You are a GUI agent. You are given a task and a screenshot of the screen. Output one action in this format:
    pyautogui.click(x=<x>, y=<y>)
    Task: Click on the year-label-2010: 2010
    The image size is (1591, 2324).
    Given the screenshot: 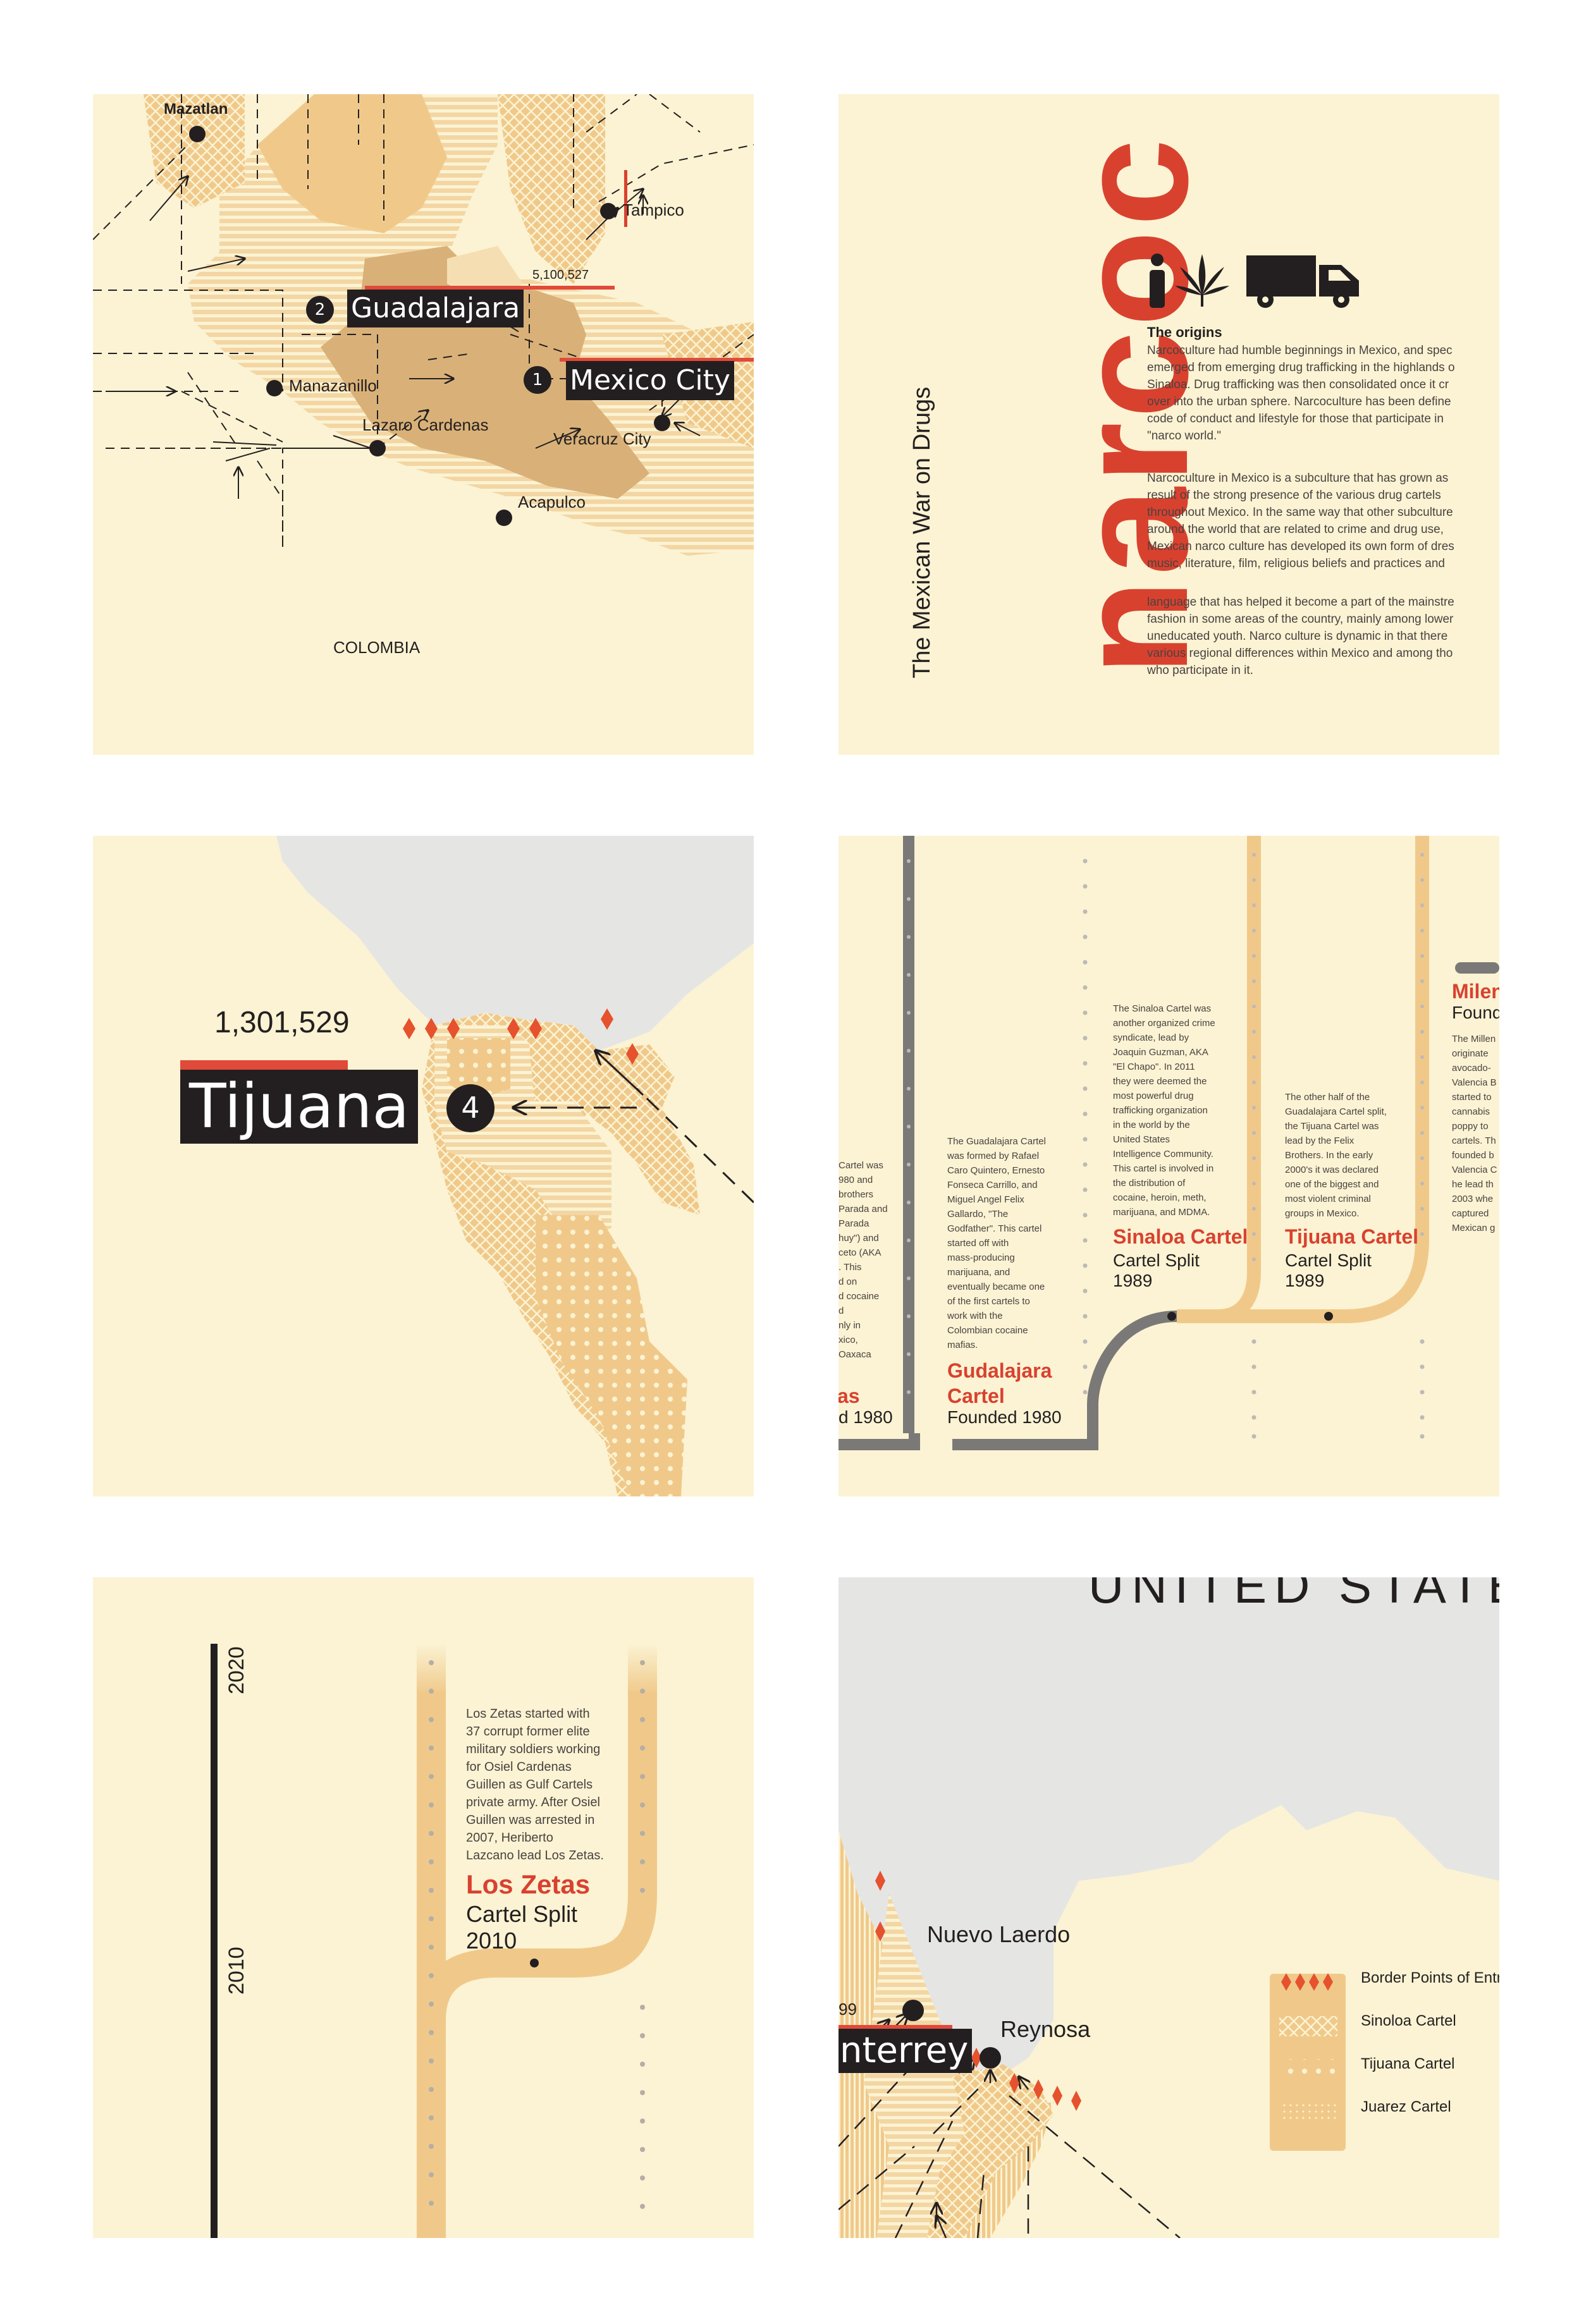 What is the action you would take?
    pyautogui.click(x=236, y=1971)
    